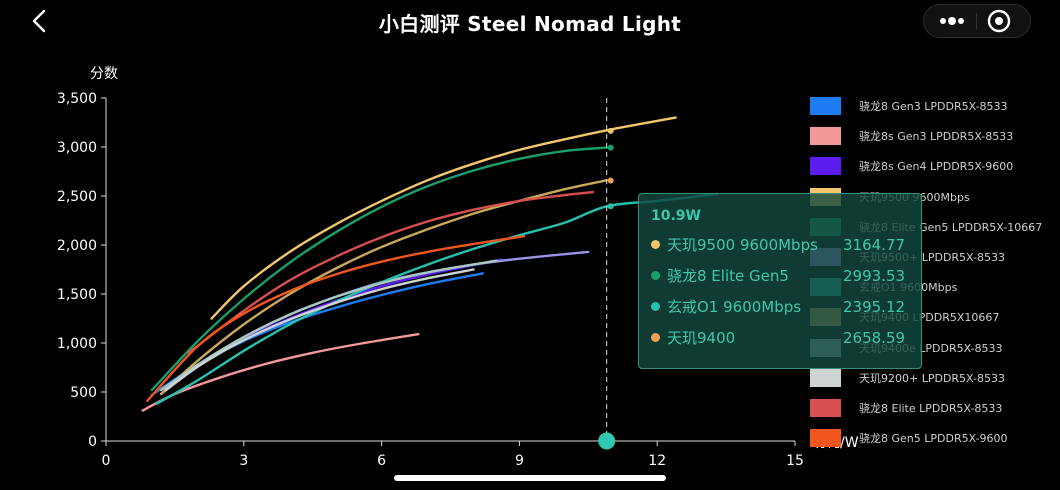 This screenshot has width=1060, height=490. What do you see at coordinates (734, 307) in the screenshot?
I see `tooltip-series-name: 玄戒O1 9600Mbps` at bounding box center [734, 307].